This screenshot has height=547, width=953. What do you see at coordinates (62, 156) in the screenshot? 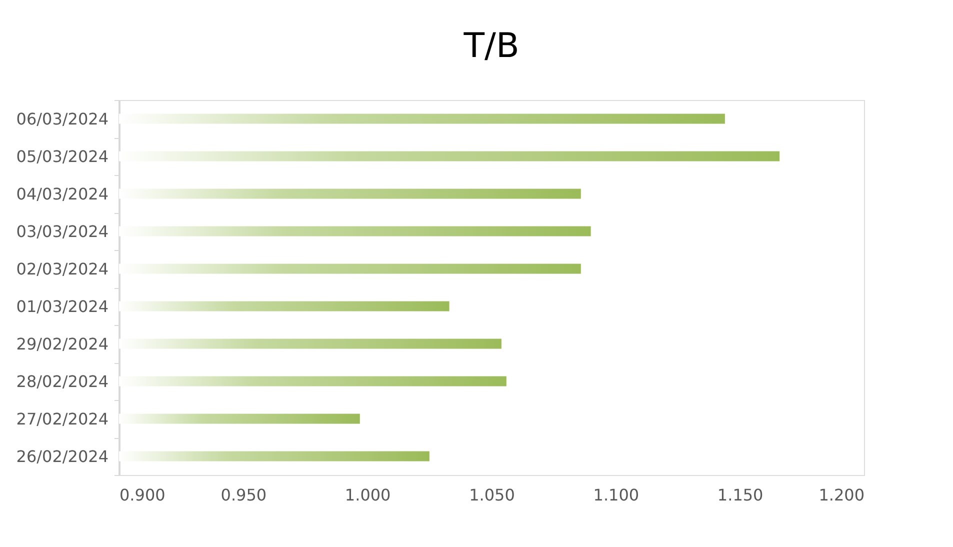
I see `y-tick-label: 05/03/2024` at bounding box center [62, 156].